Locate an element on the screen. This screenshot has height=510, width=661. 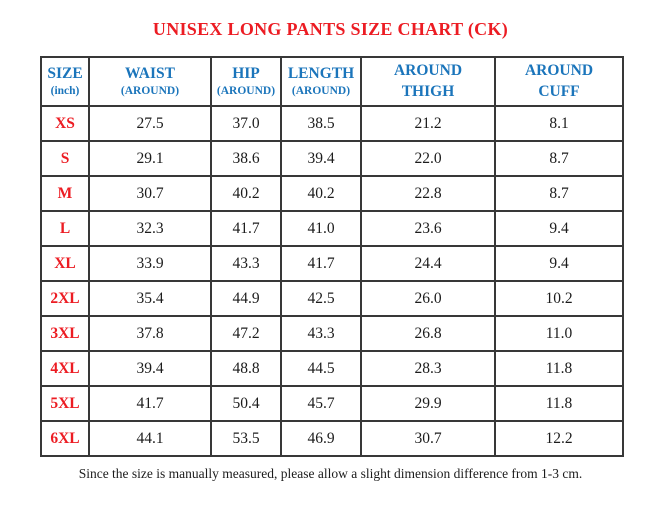
value-cell-thigh: 28.3 is located at coordinates (428, 368).